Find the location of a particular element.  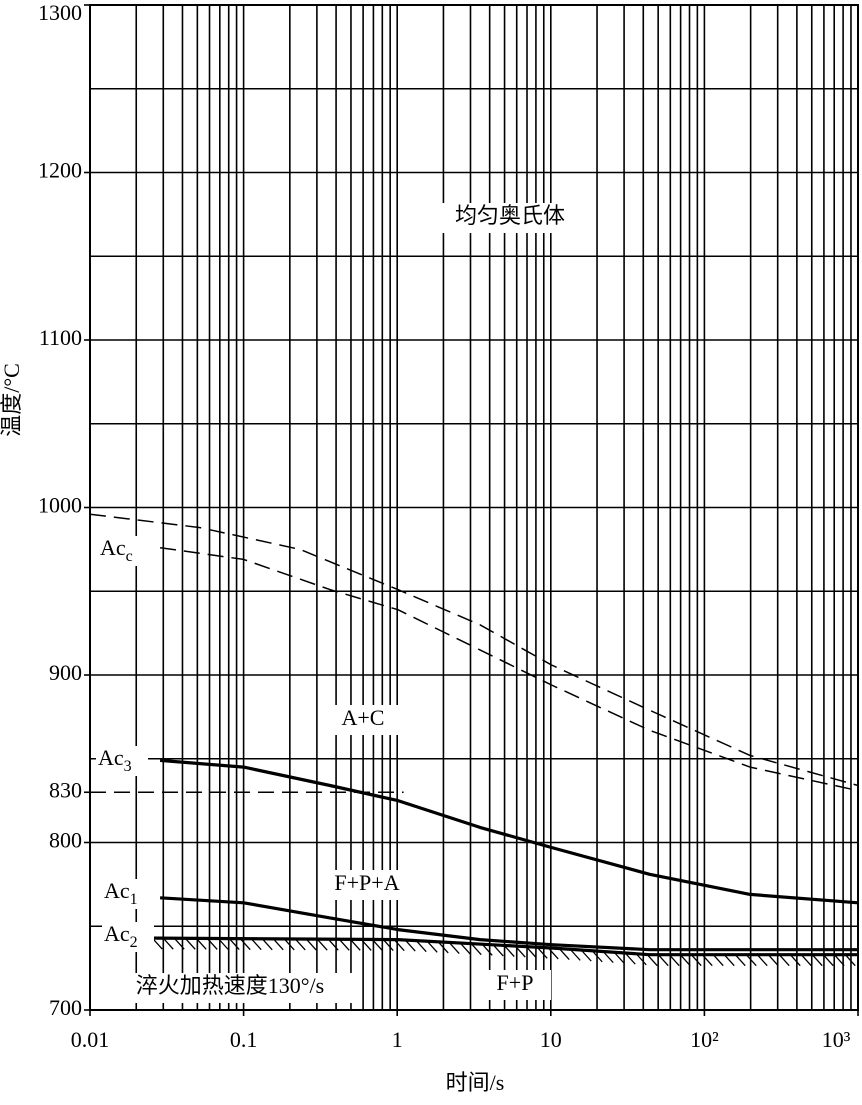

annotation: 淬火加热速度130°/s is located at coordinates (230, 985).